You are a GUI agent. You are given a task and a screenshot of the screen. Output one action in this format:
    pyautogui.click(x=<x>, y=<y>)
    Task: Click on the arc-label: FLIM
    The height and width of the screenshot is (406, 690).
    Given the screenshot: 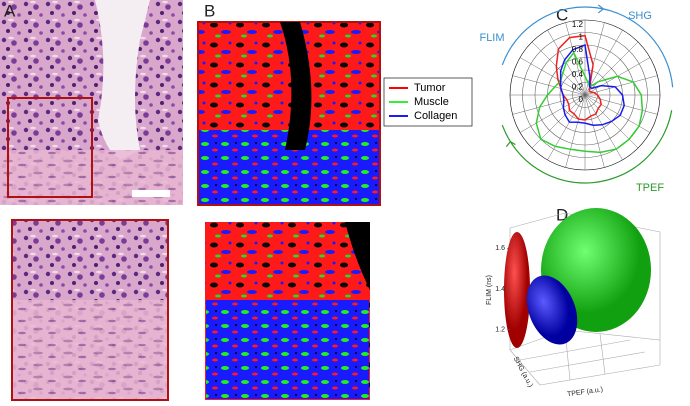 What is the action you would take?
    pyautogui.click(x=491, y=38)
    